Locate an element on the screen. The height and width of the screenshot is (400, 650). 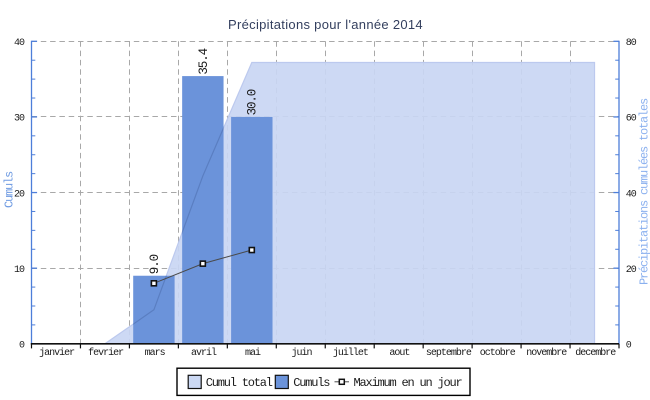
svg-text: janvier is located at coordinates (57, 353).